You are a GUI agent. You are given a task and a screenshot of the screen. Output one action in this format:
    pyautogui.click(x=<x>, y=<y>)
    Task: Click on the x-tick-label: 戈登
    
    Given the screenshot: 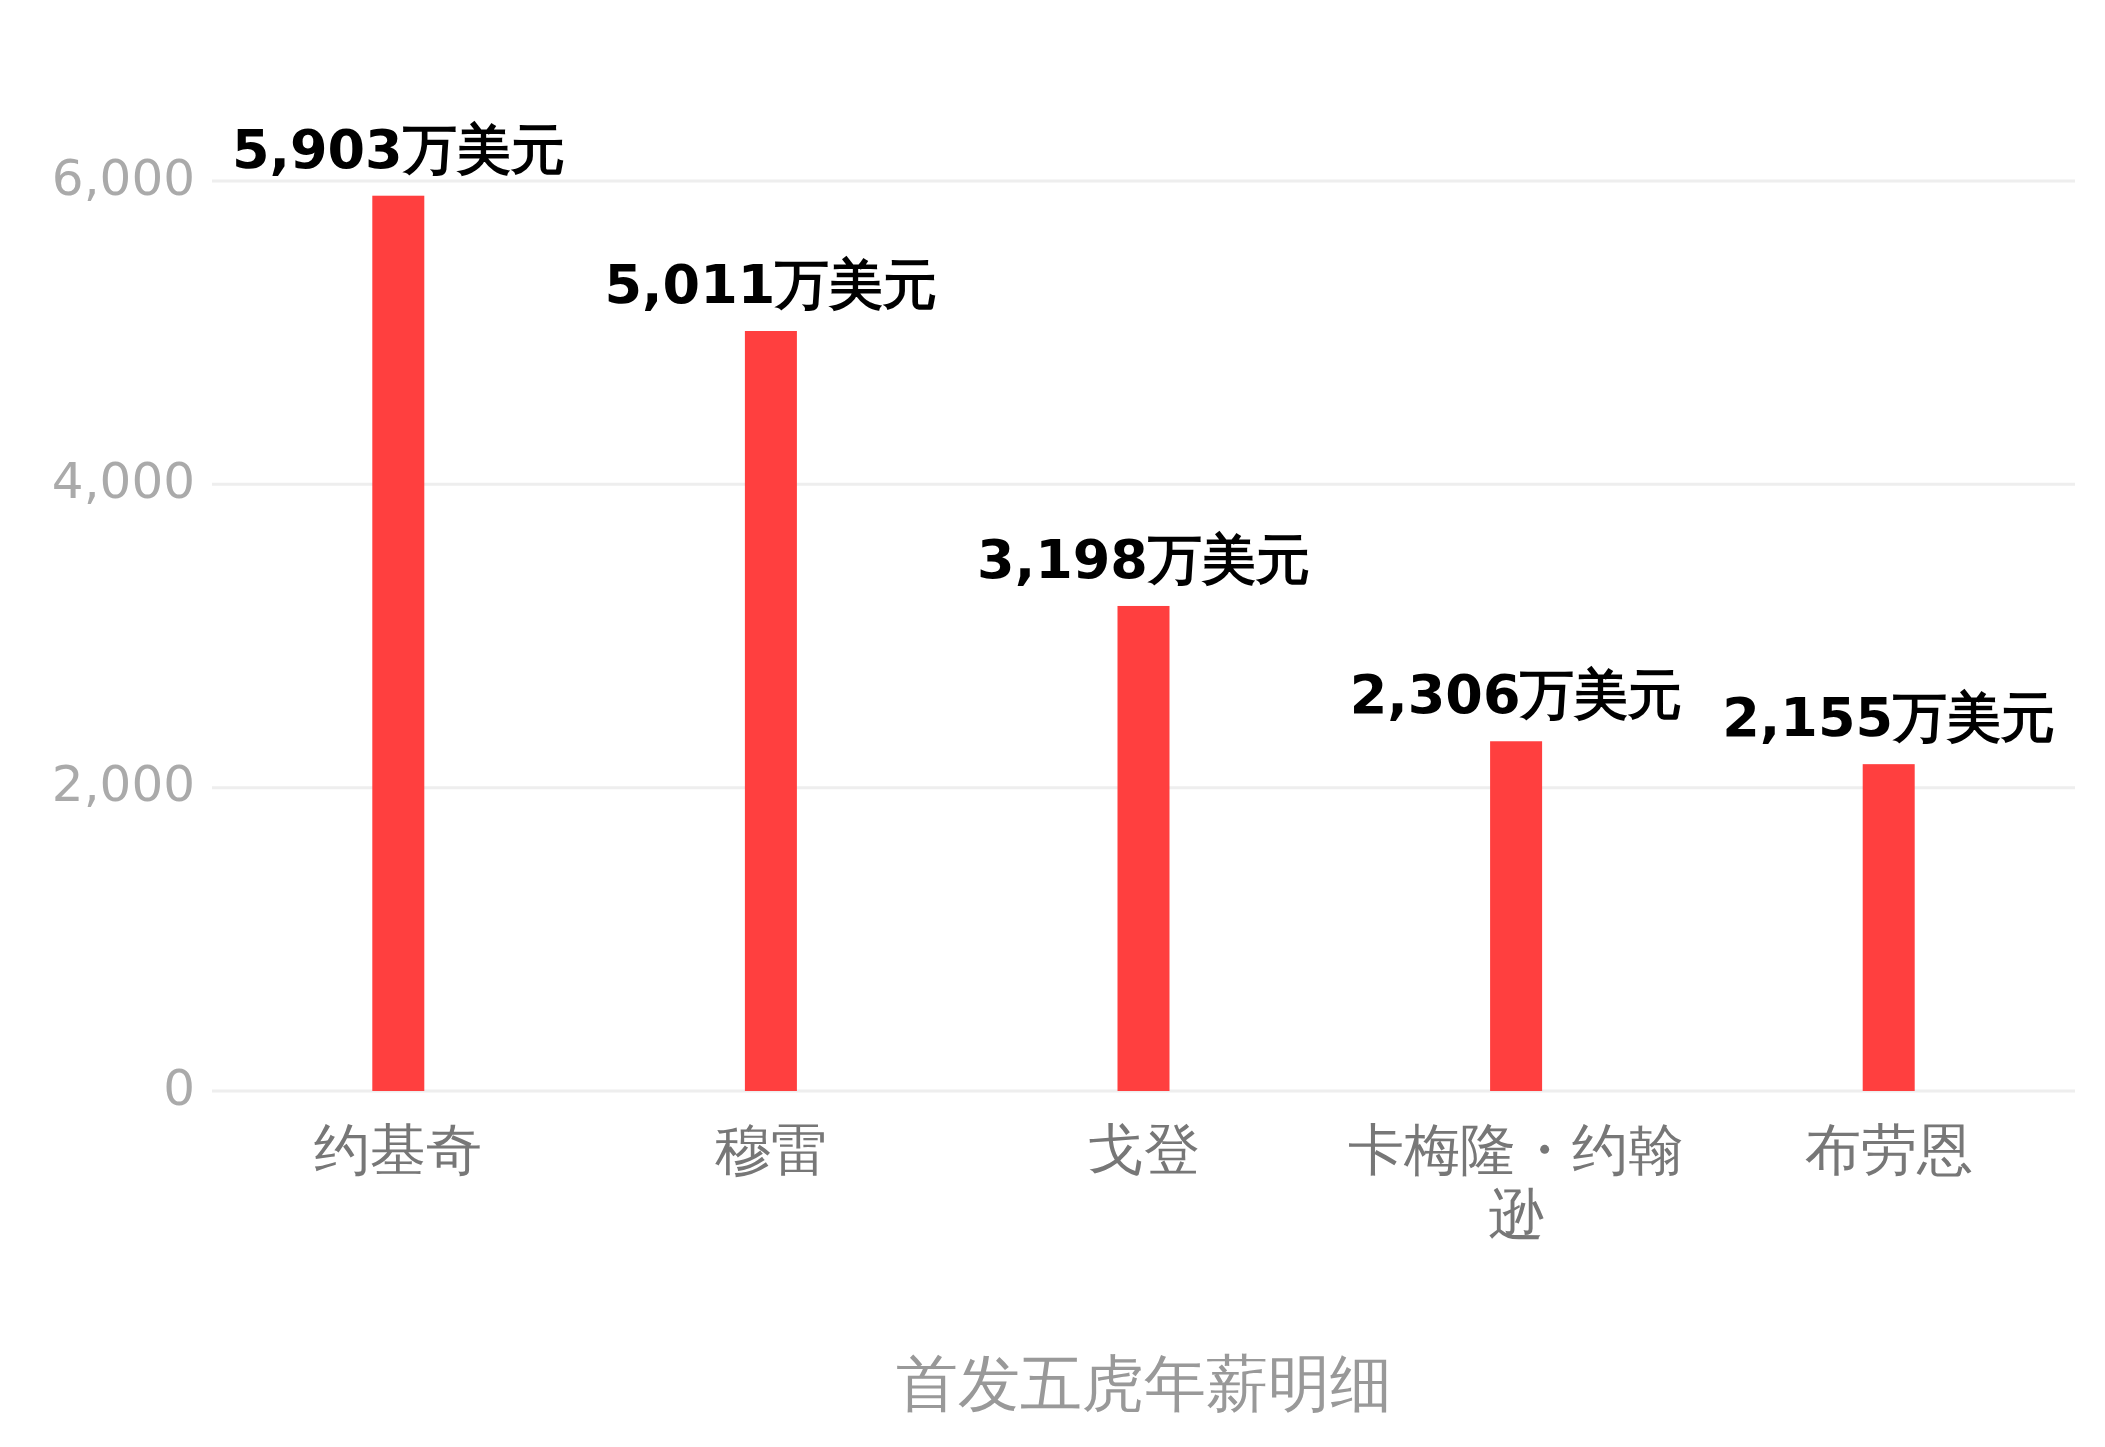 What is the action you would take?
    pyautogui.click(x=1143, y=1149)
    